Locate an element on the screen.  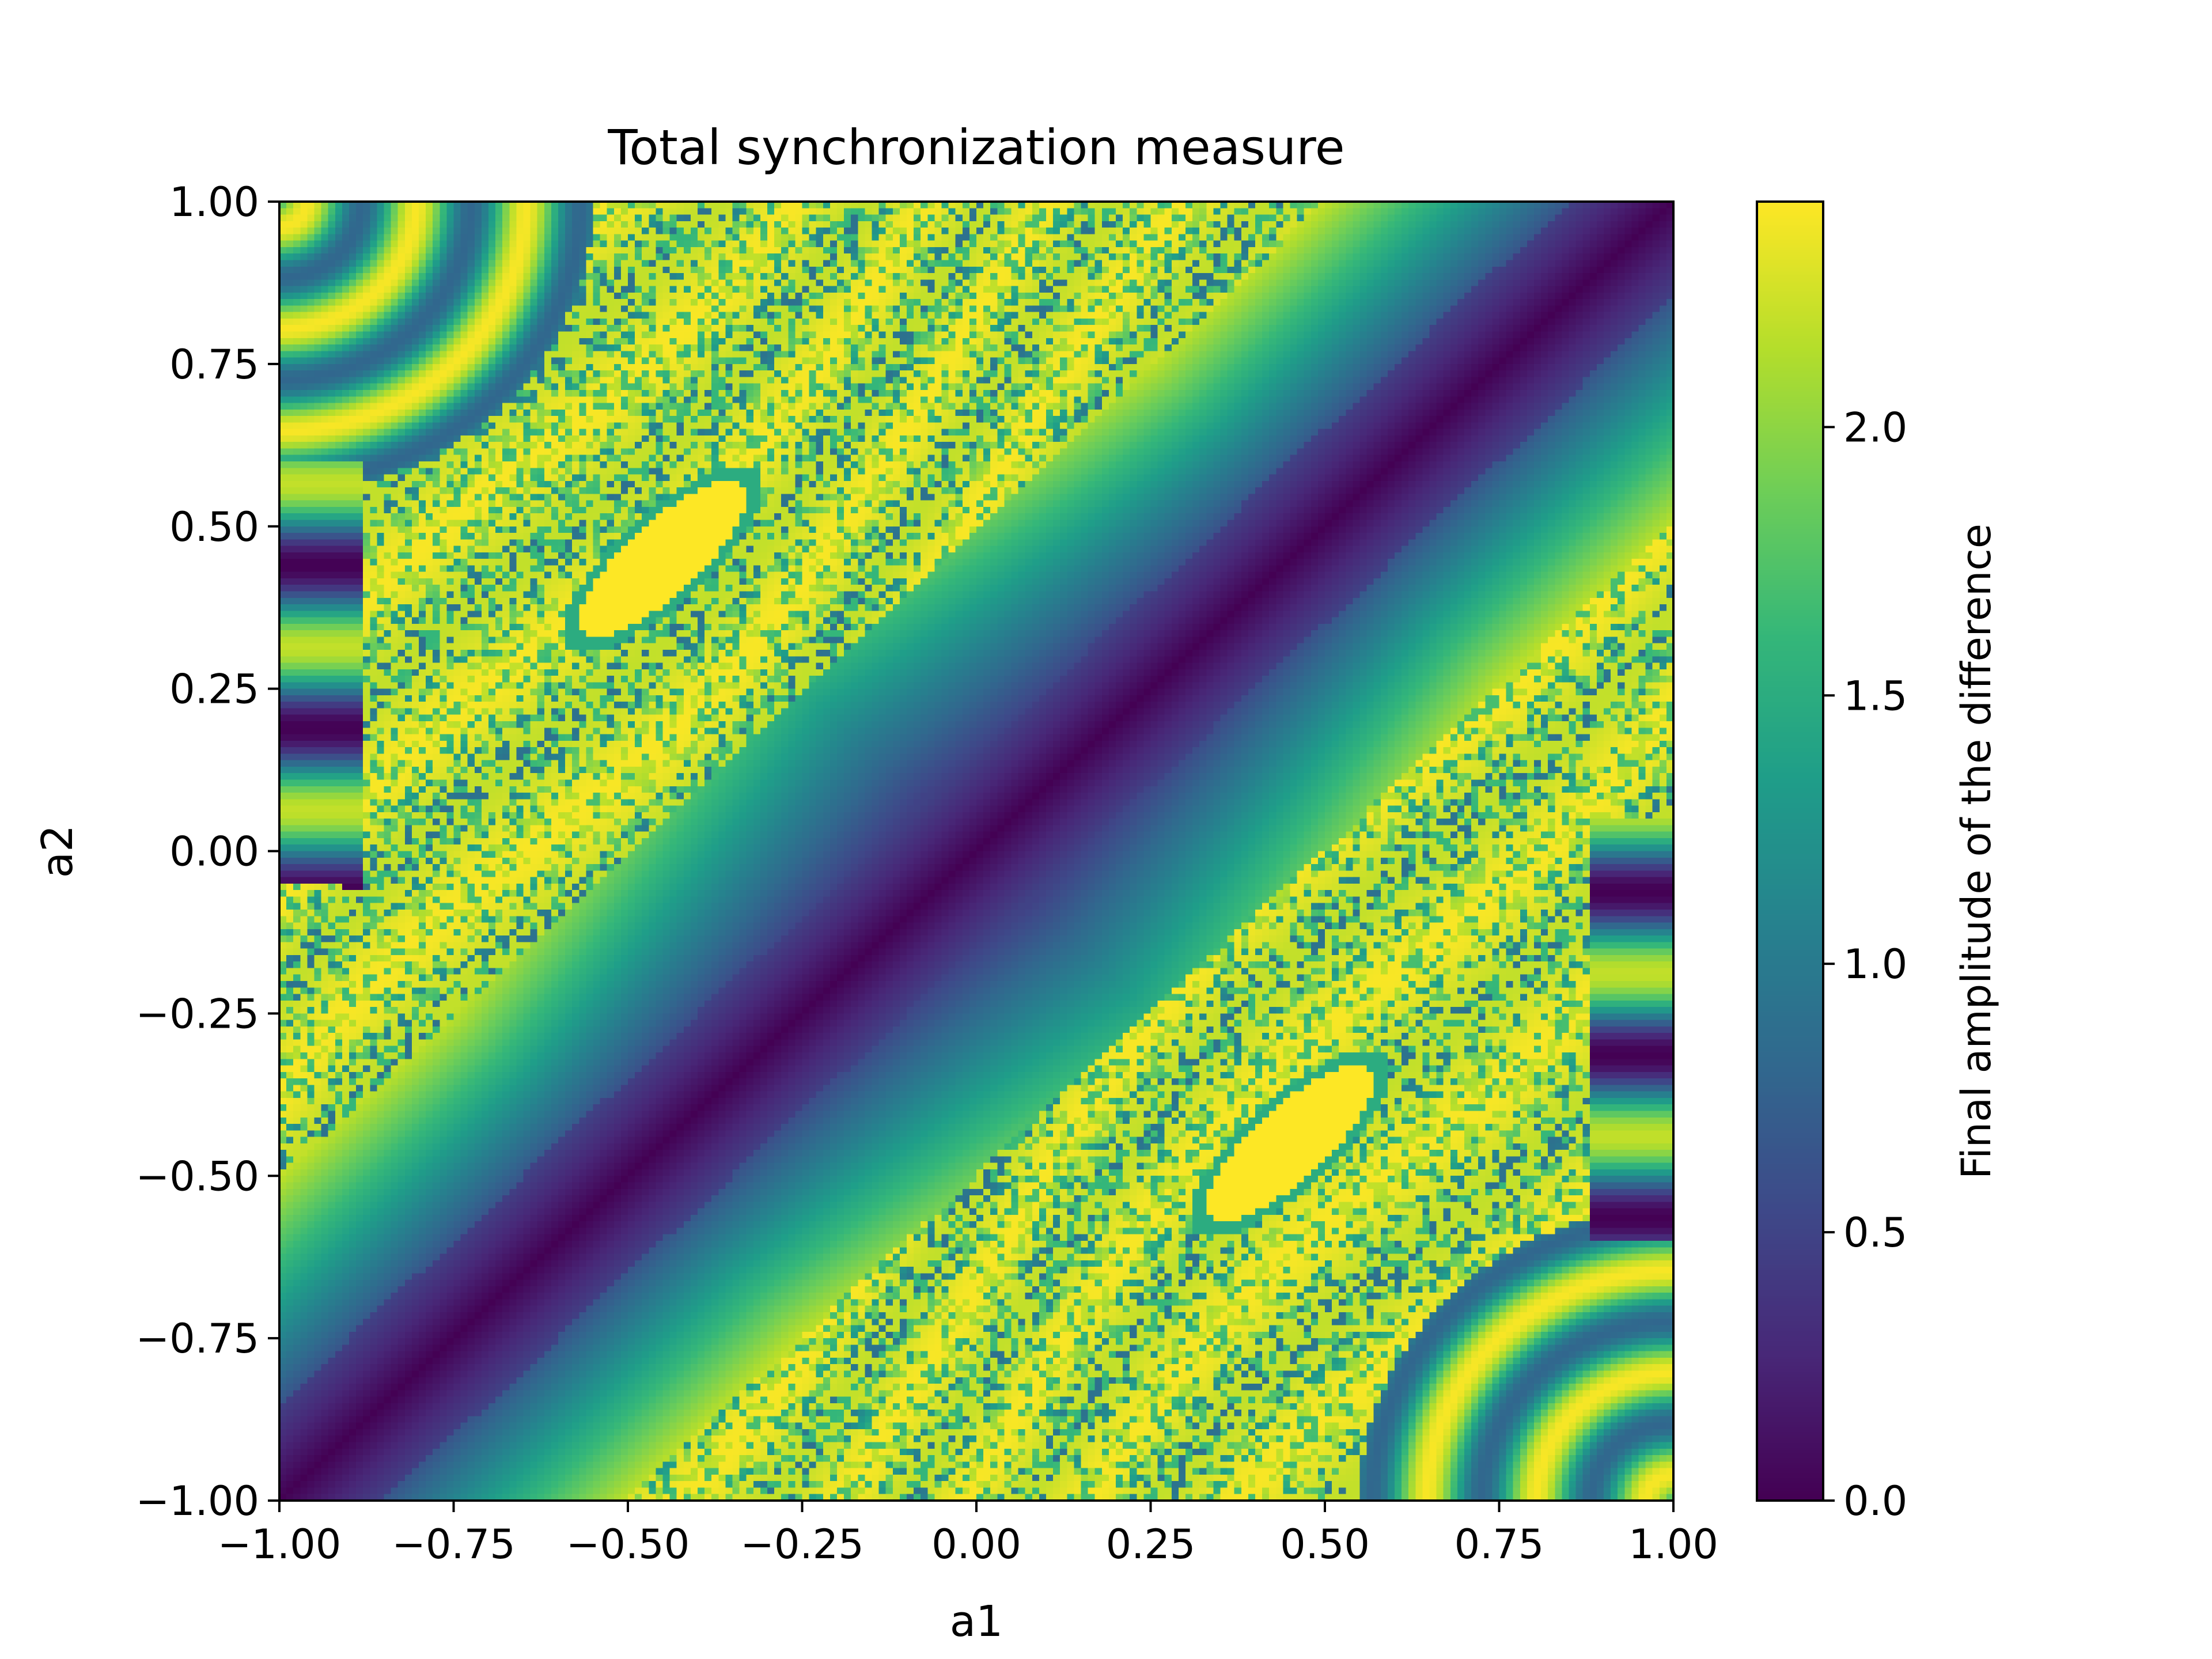
y-tick-label: −0.75 is located at coordinates (197, 1338).